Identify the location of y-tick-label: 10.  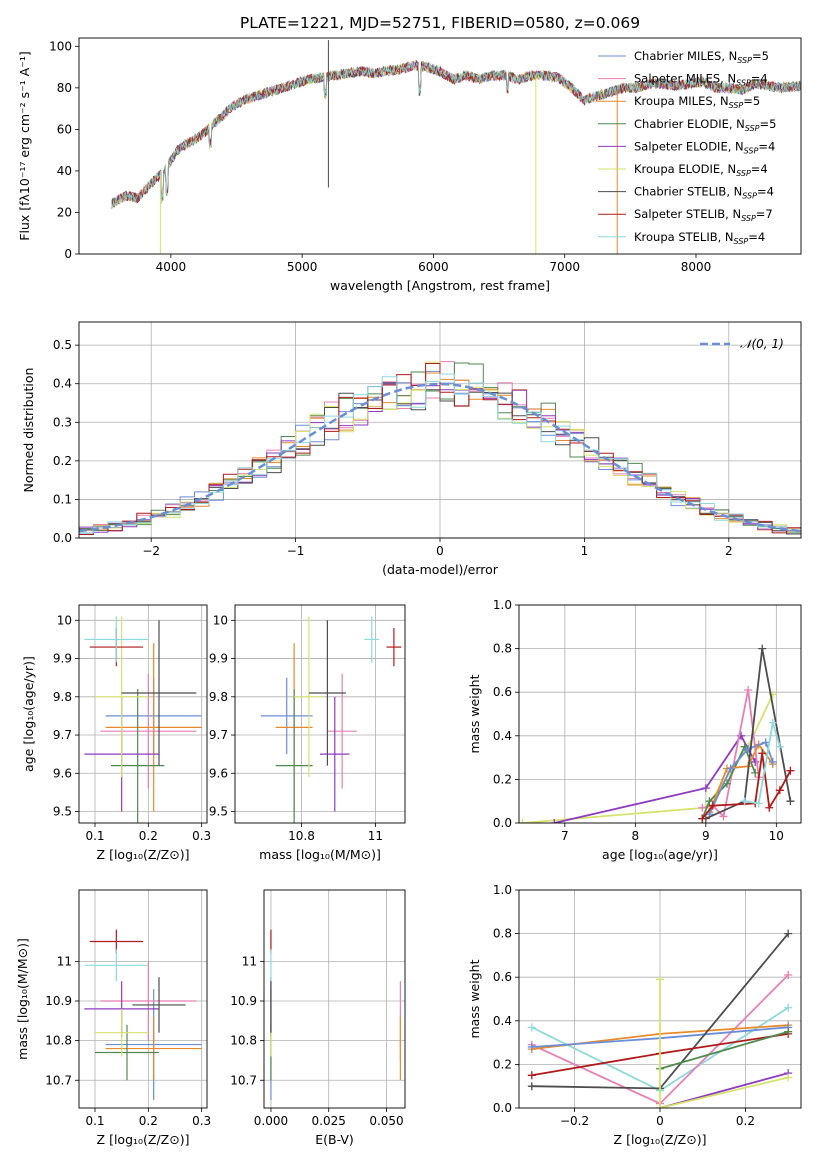
(220, 620).